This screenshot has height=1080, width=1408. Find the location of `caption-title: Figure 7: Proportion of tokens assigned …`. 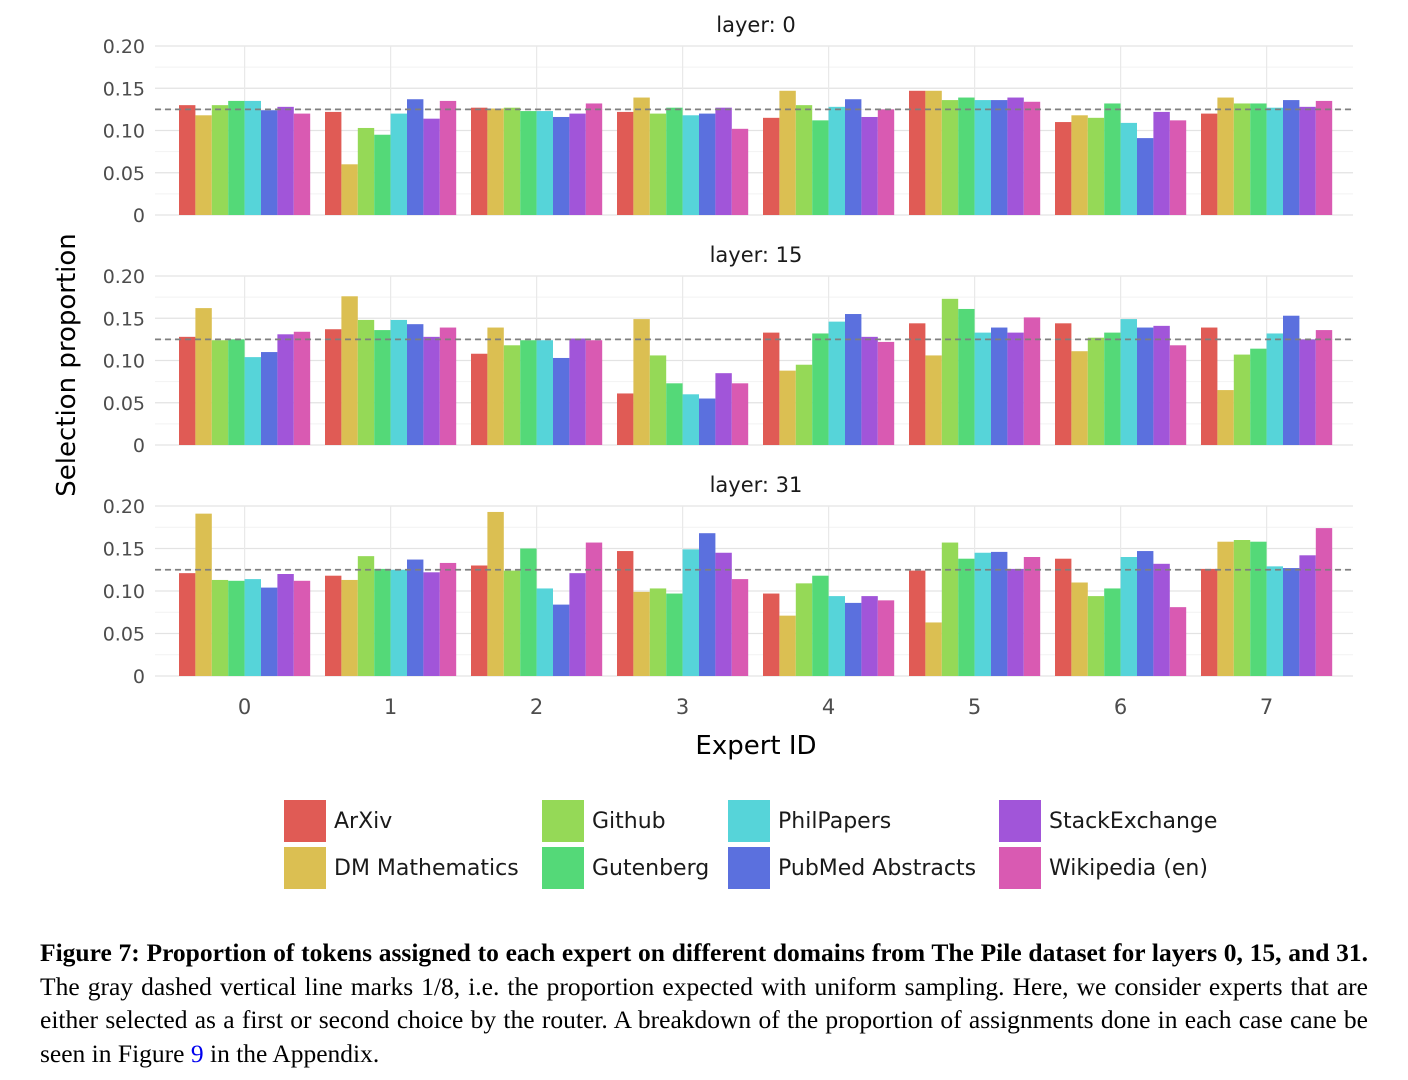

caption-title: Figure 7: Proportion of tokens assigned … is located at coordinates (704, 952).